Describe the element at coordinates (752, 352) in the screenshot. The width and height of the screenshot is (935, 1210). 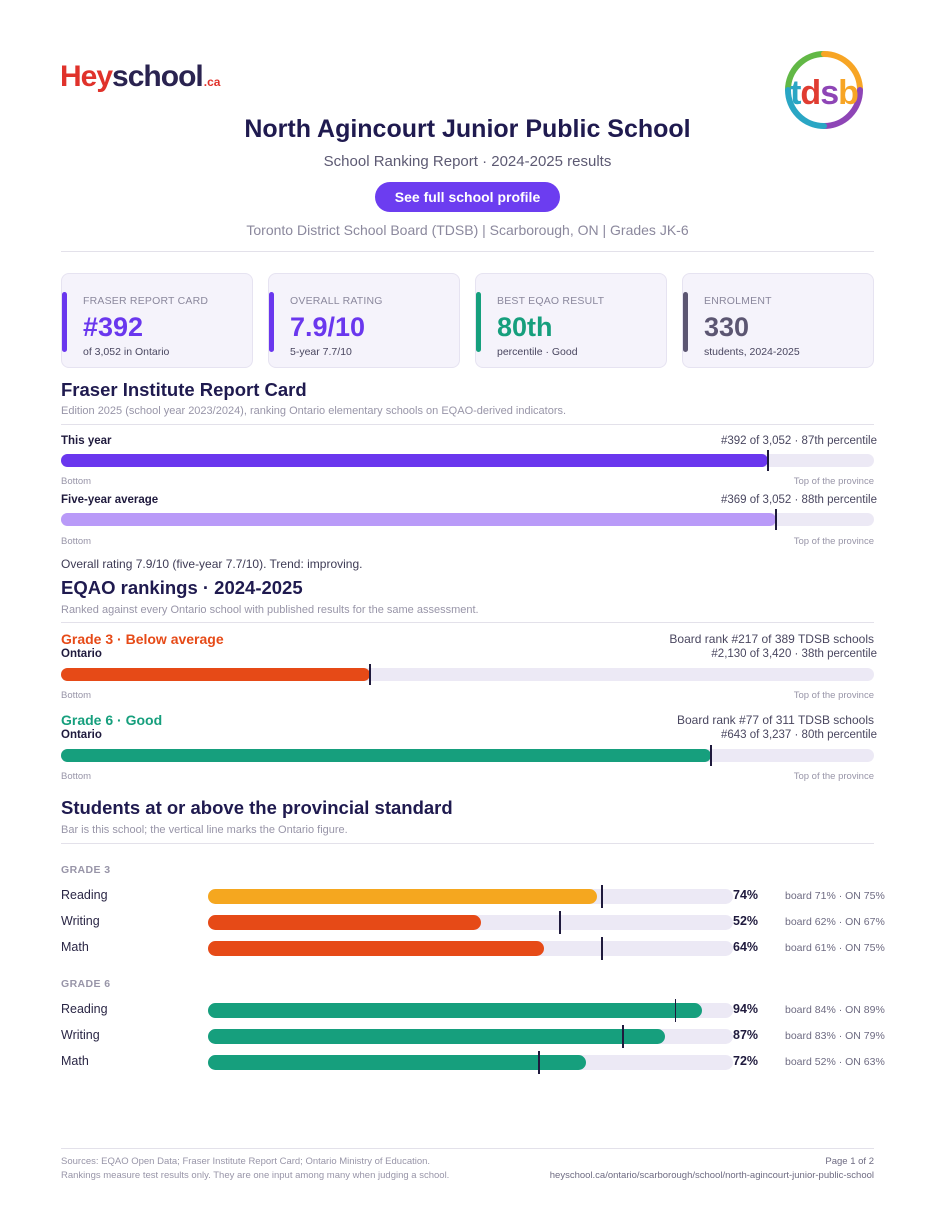
I see `kpi-sub: students, 2024-2025` at that location.